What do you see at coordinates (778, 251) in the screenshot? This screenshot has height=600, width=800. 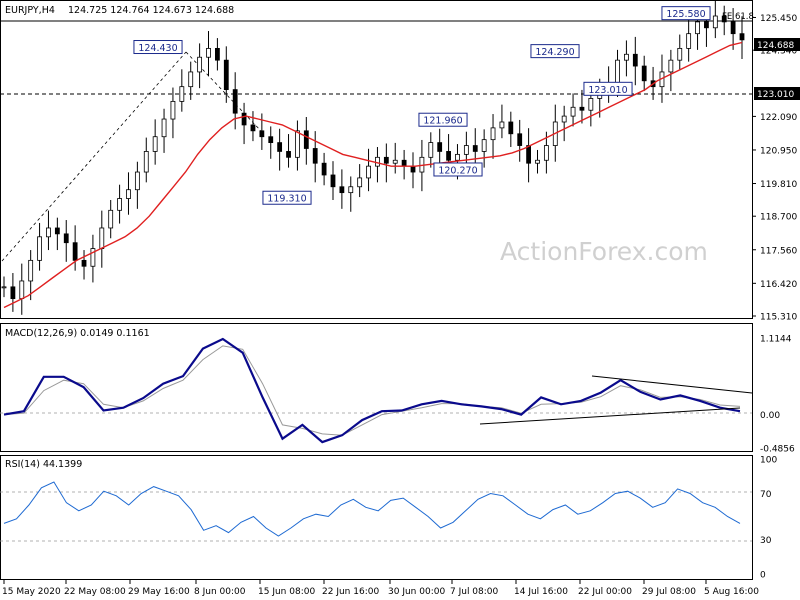 I see `price-tick-label: 117.560` at bounding box center [778, 251].